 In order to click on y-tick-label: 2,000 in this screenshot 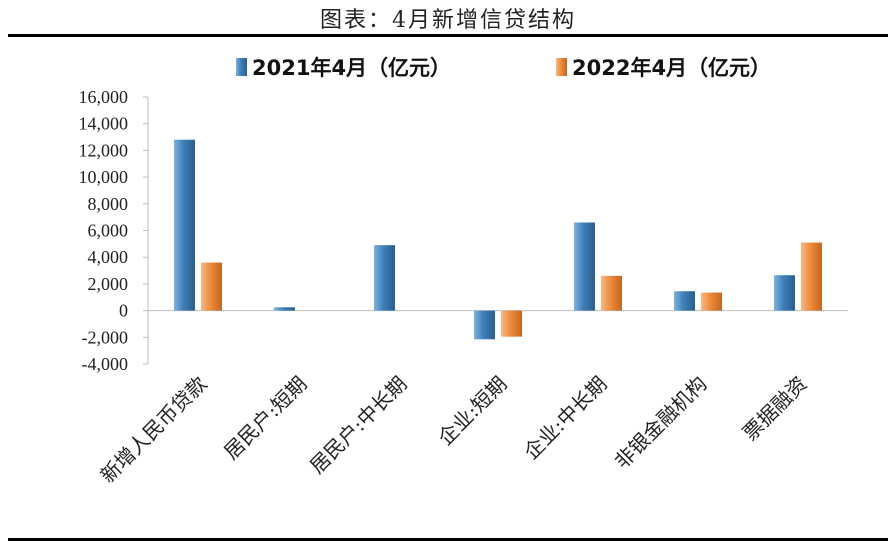, I will do `click(108, 284)`.